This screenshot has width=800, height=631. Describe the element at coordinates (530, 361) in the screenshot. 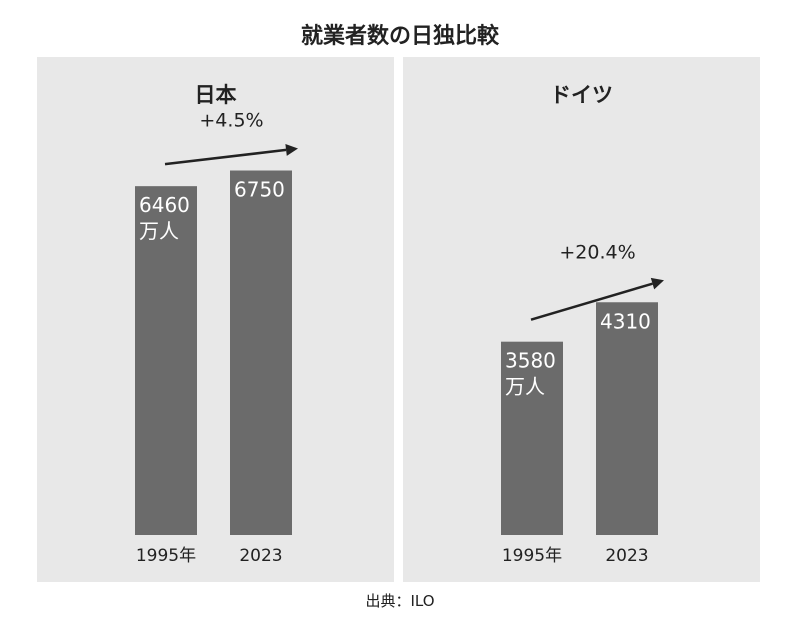

I see `bar-value-label: 3580` at that location.